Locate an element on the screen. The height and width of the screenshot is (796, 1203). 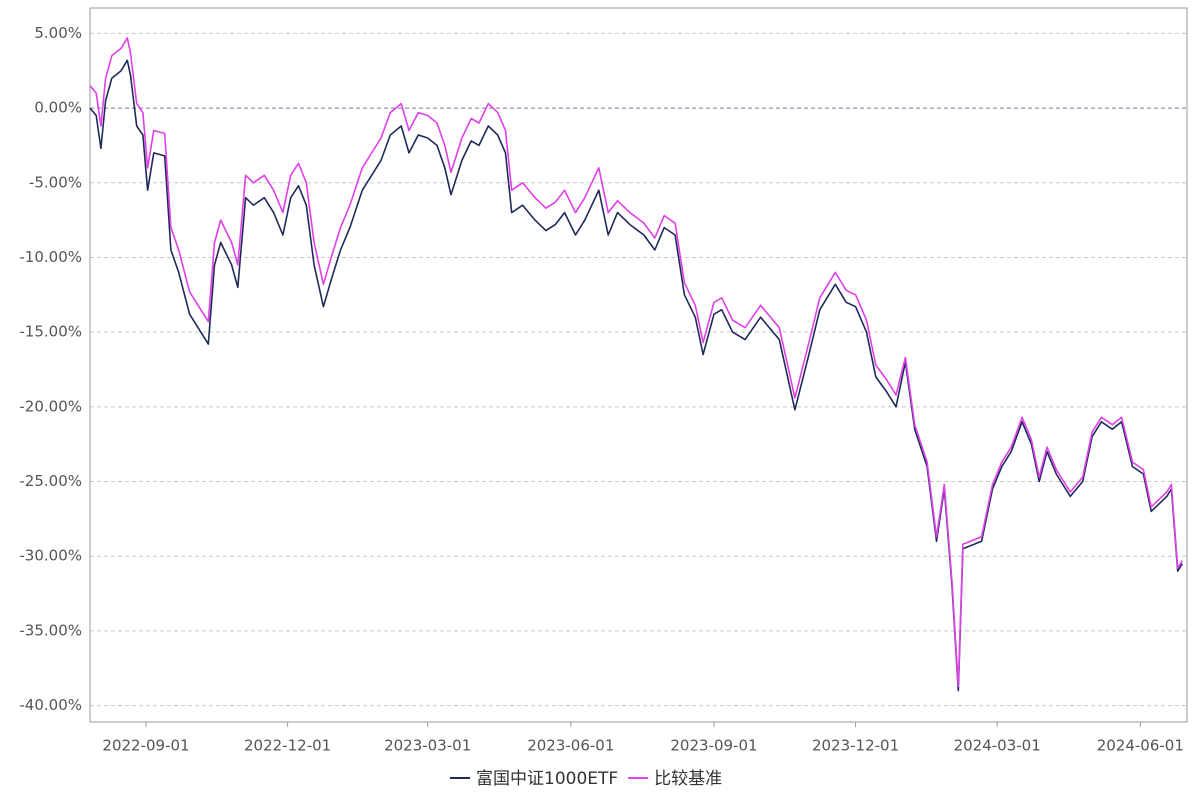
y-tick-label: -40.00% is located at coordinates (50, 705).